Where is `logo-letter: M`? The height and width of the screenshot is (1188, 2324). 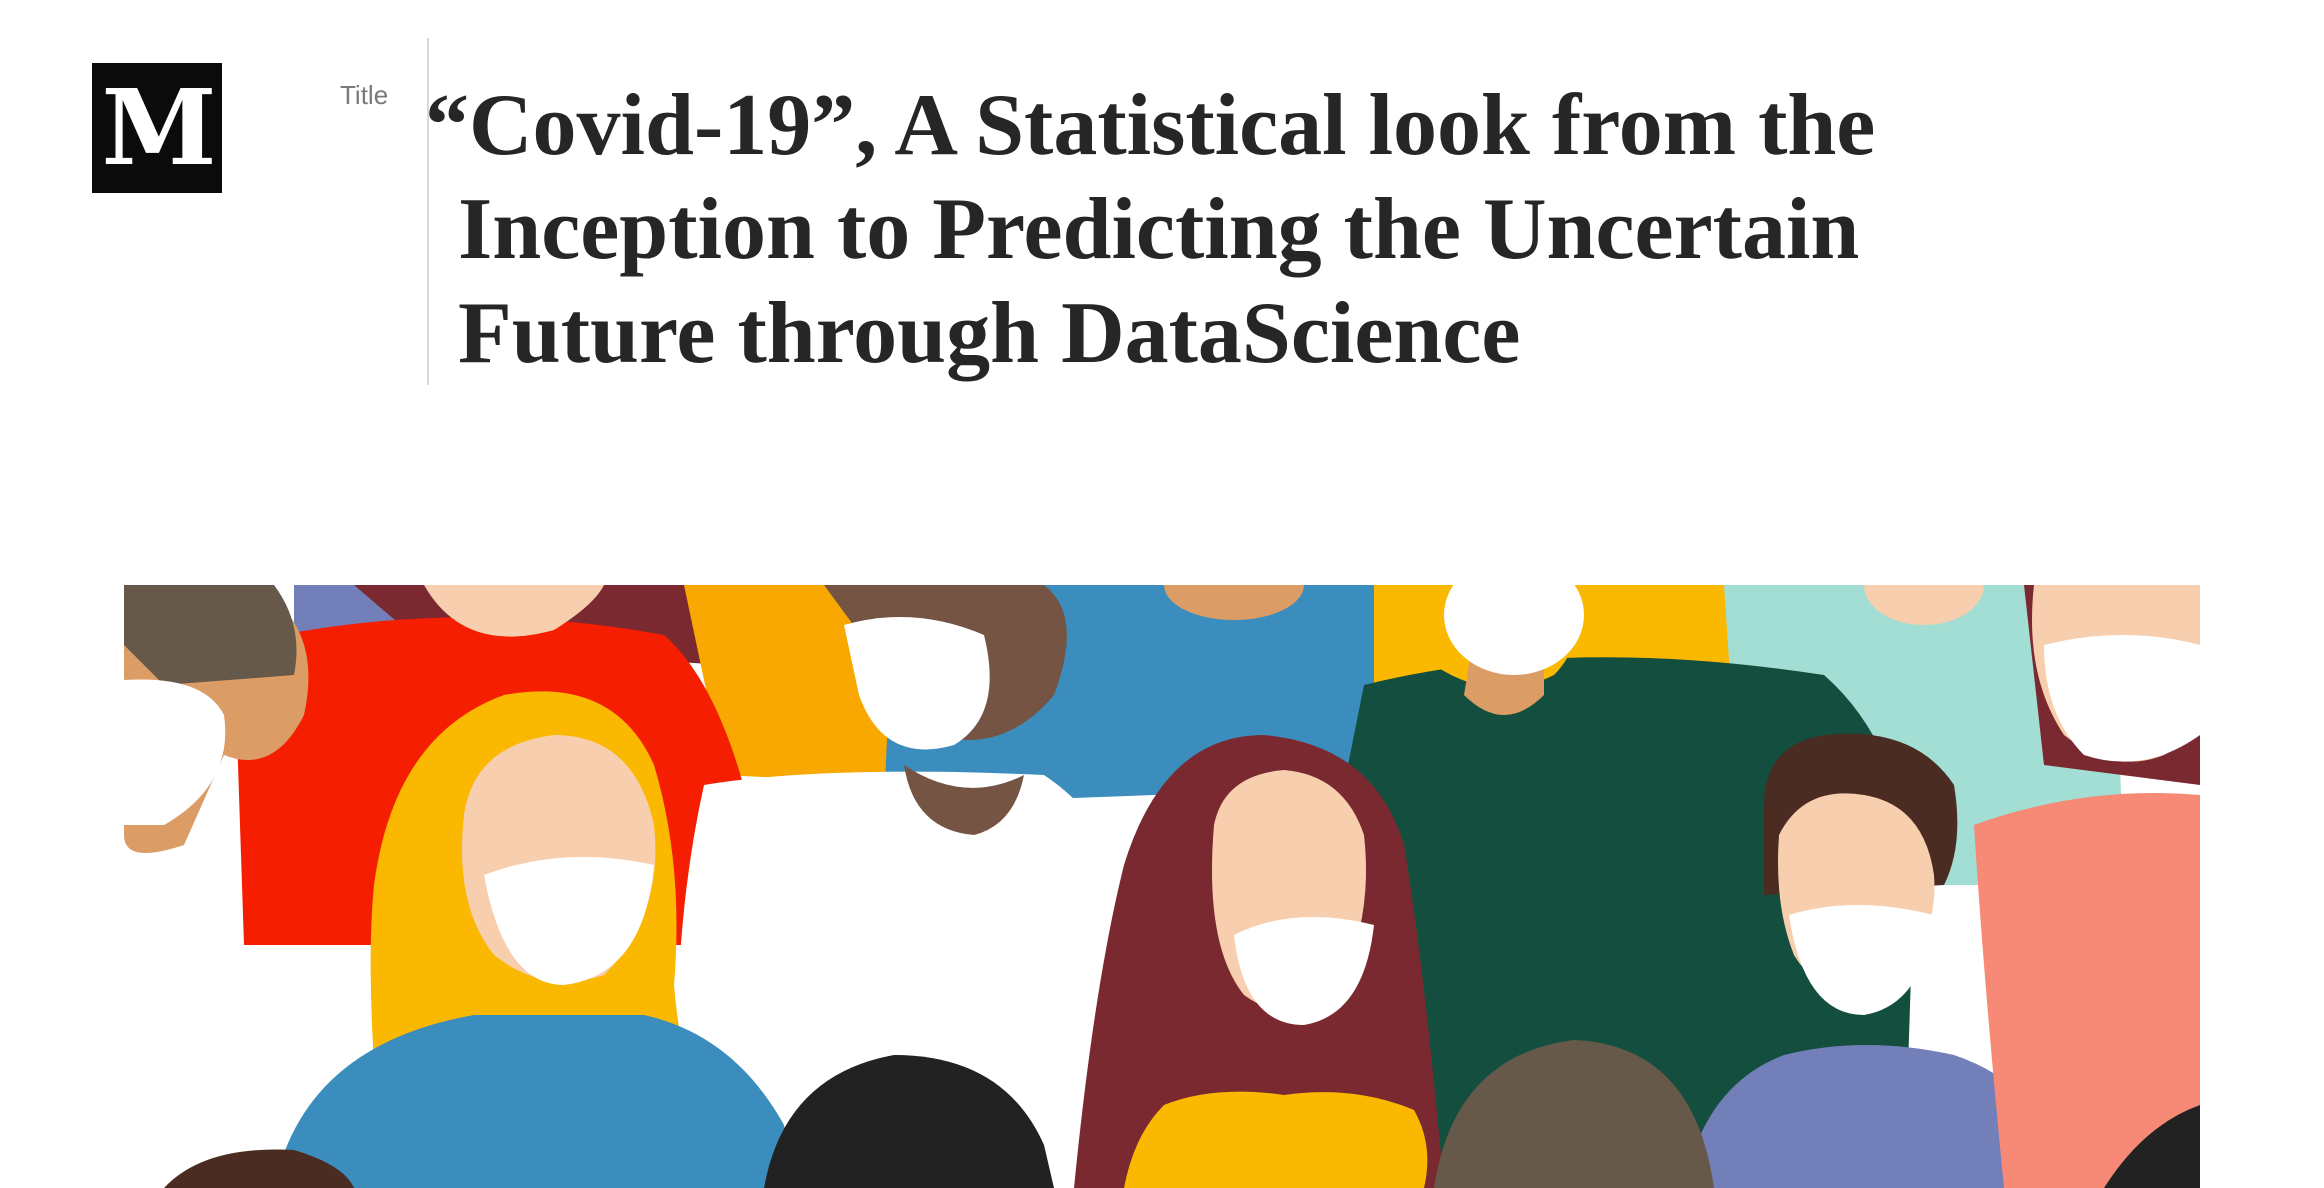
logo-letter: M is located at coordinates (158, 127).